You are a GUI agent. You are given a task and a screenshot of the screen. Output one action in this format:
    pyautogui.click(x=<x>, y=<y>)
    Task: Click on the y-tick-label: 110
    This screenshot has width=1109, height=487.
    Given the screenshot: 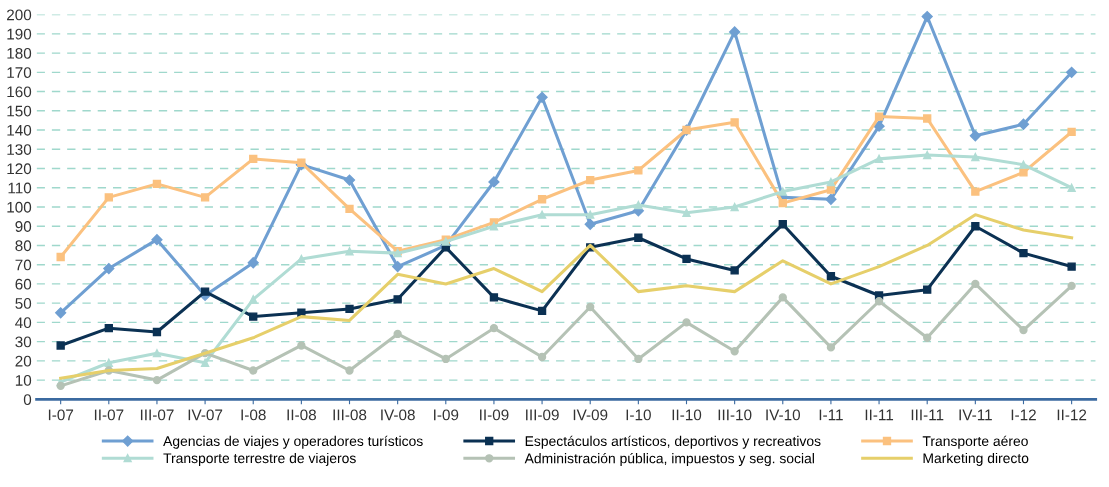 What is the action you would take?
    pyautogui.click(x=20, y=188)
    